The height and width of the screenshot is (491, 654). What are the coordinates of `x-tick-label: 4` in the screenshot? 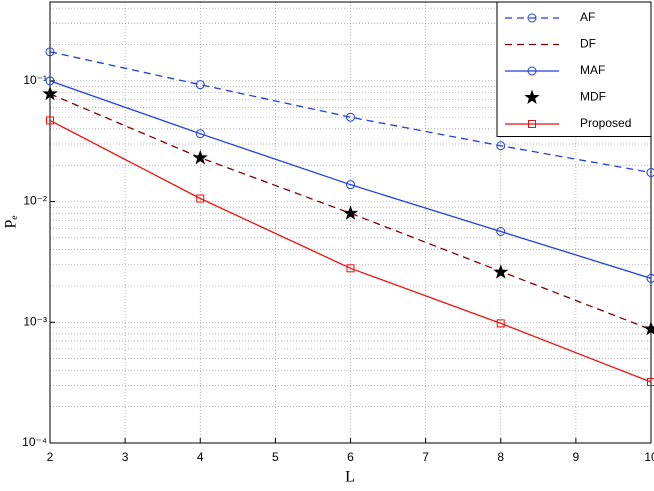 It's located at (200, 457).